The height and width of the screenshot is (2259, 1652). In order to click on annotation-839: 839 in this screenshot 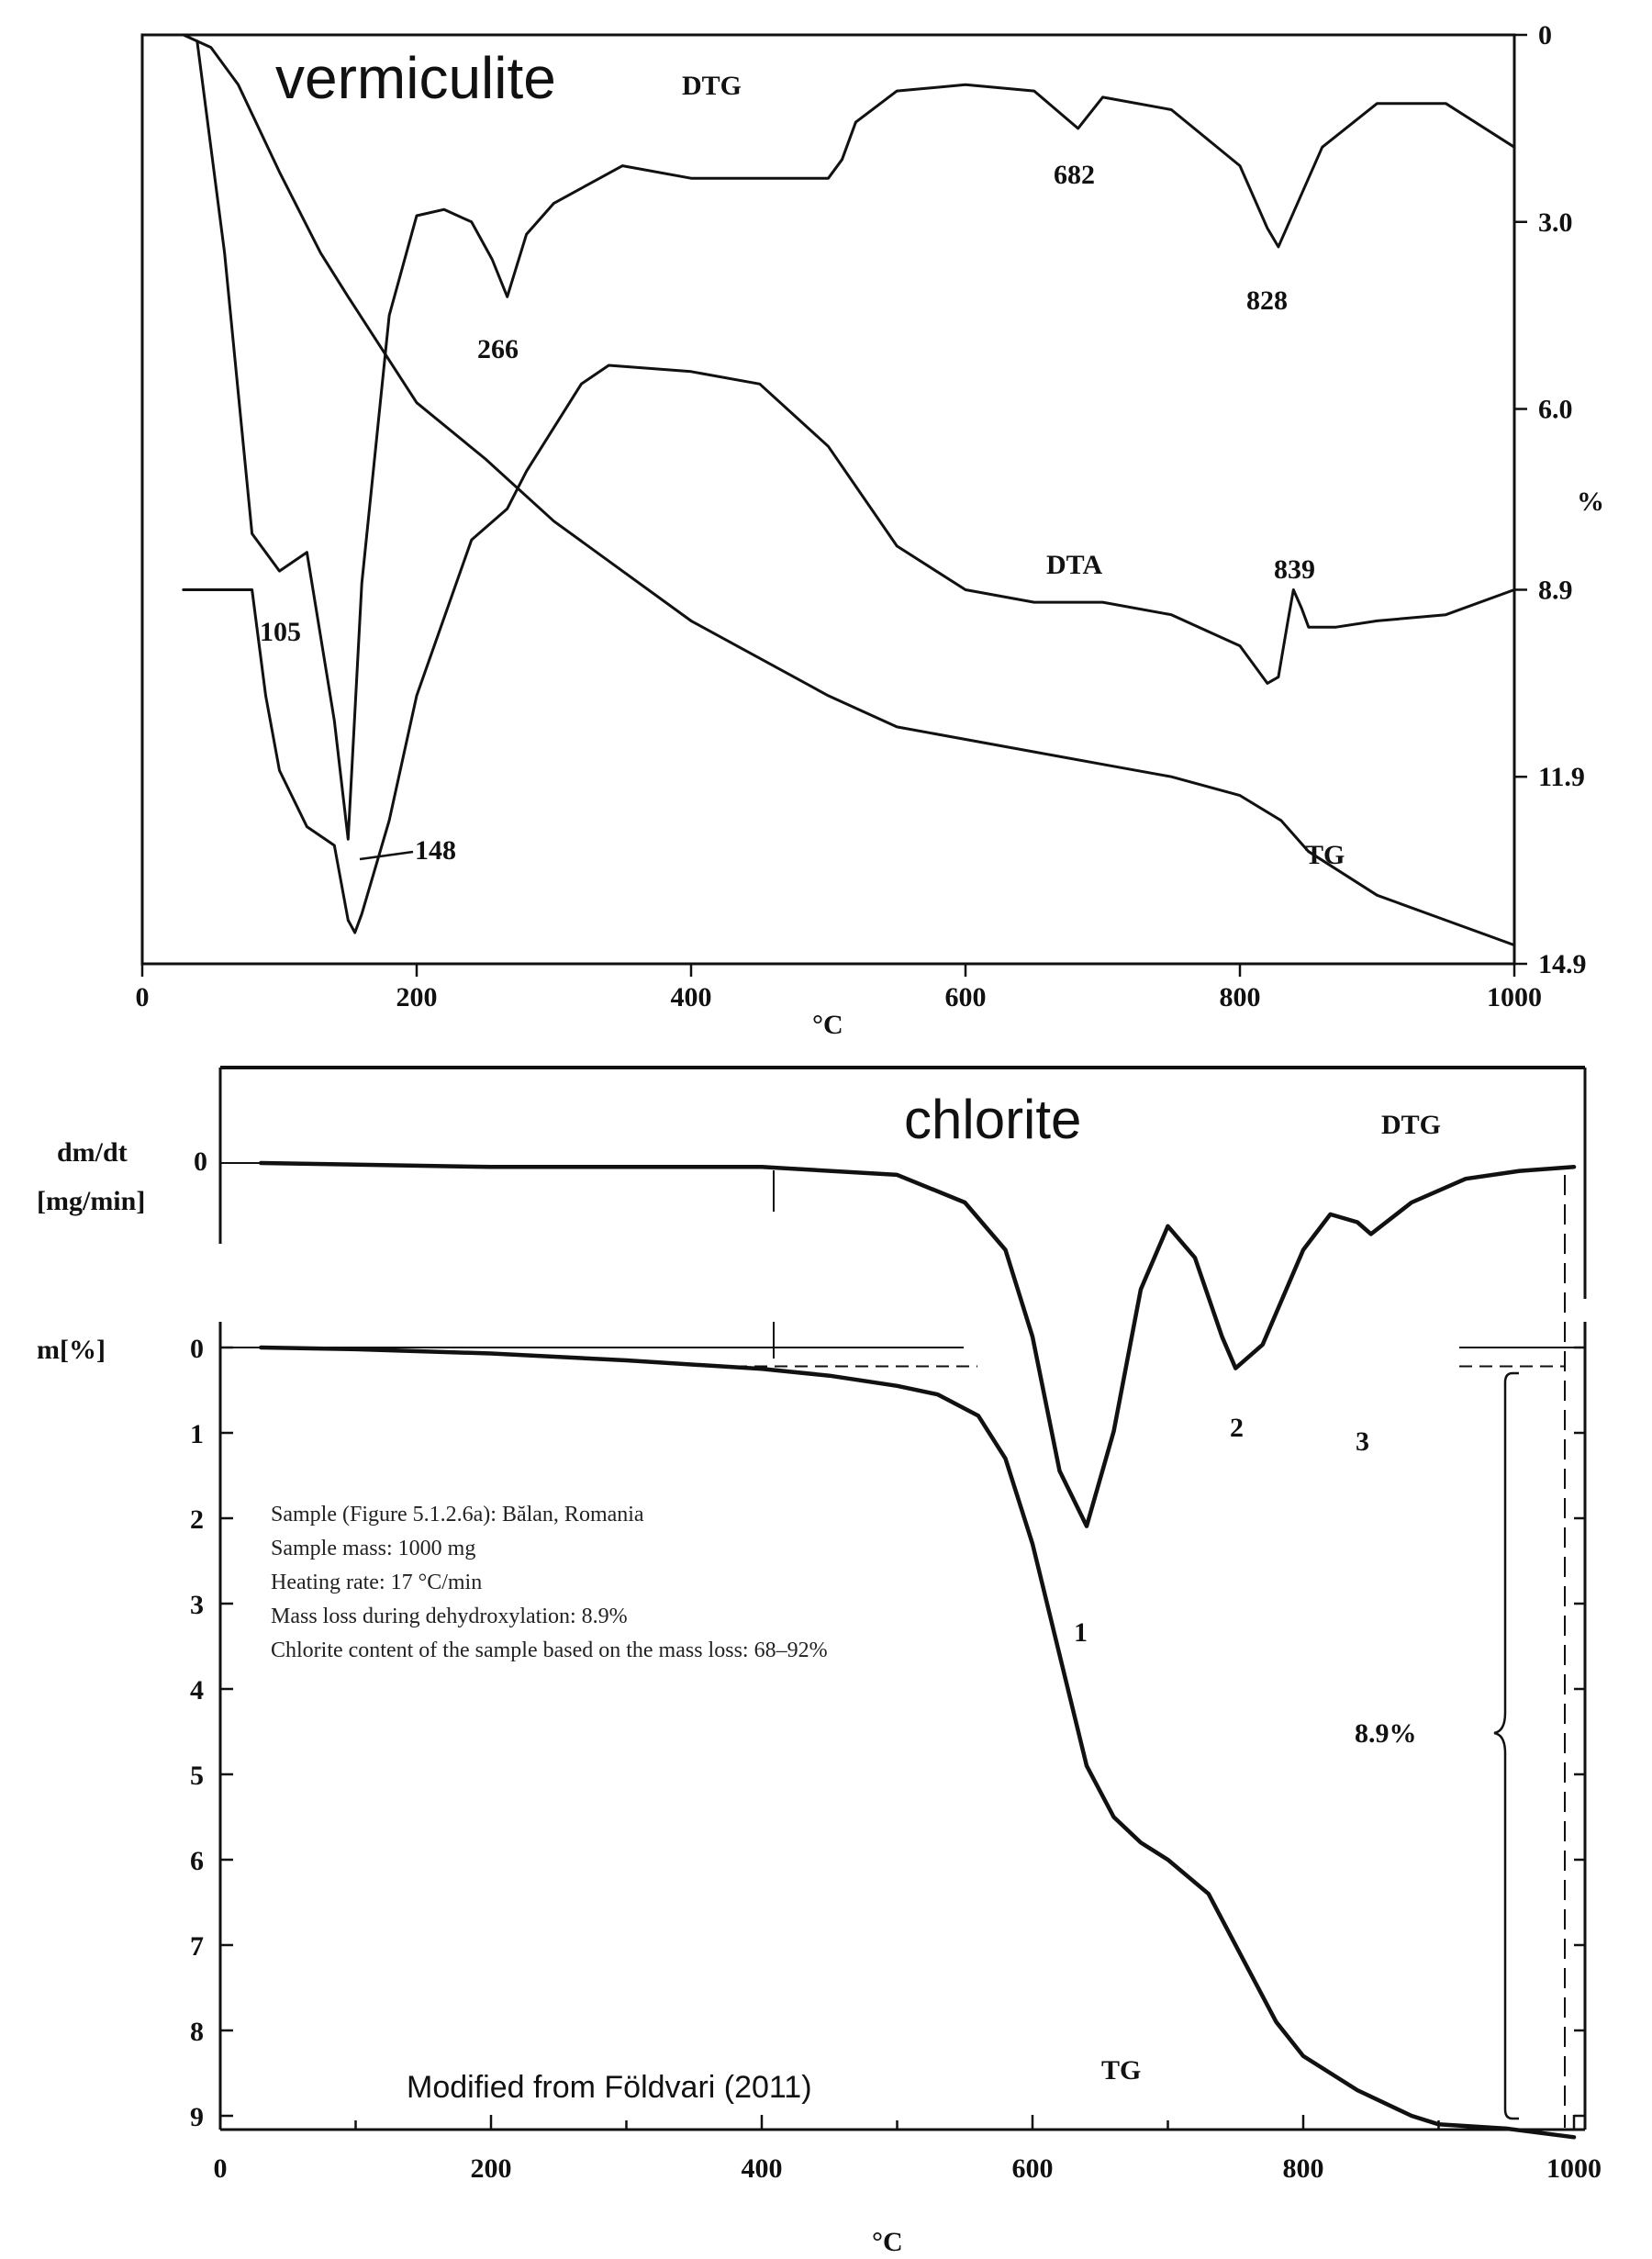, I will do `click(1294, 569)`.